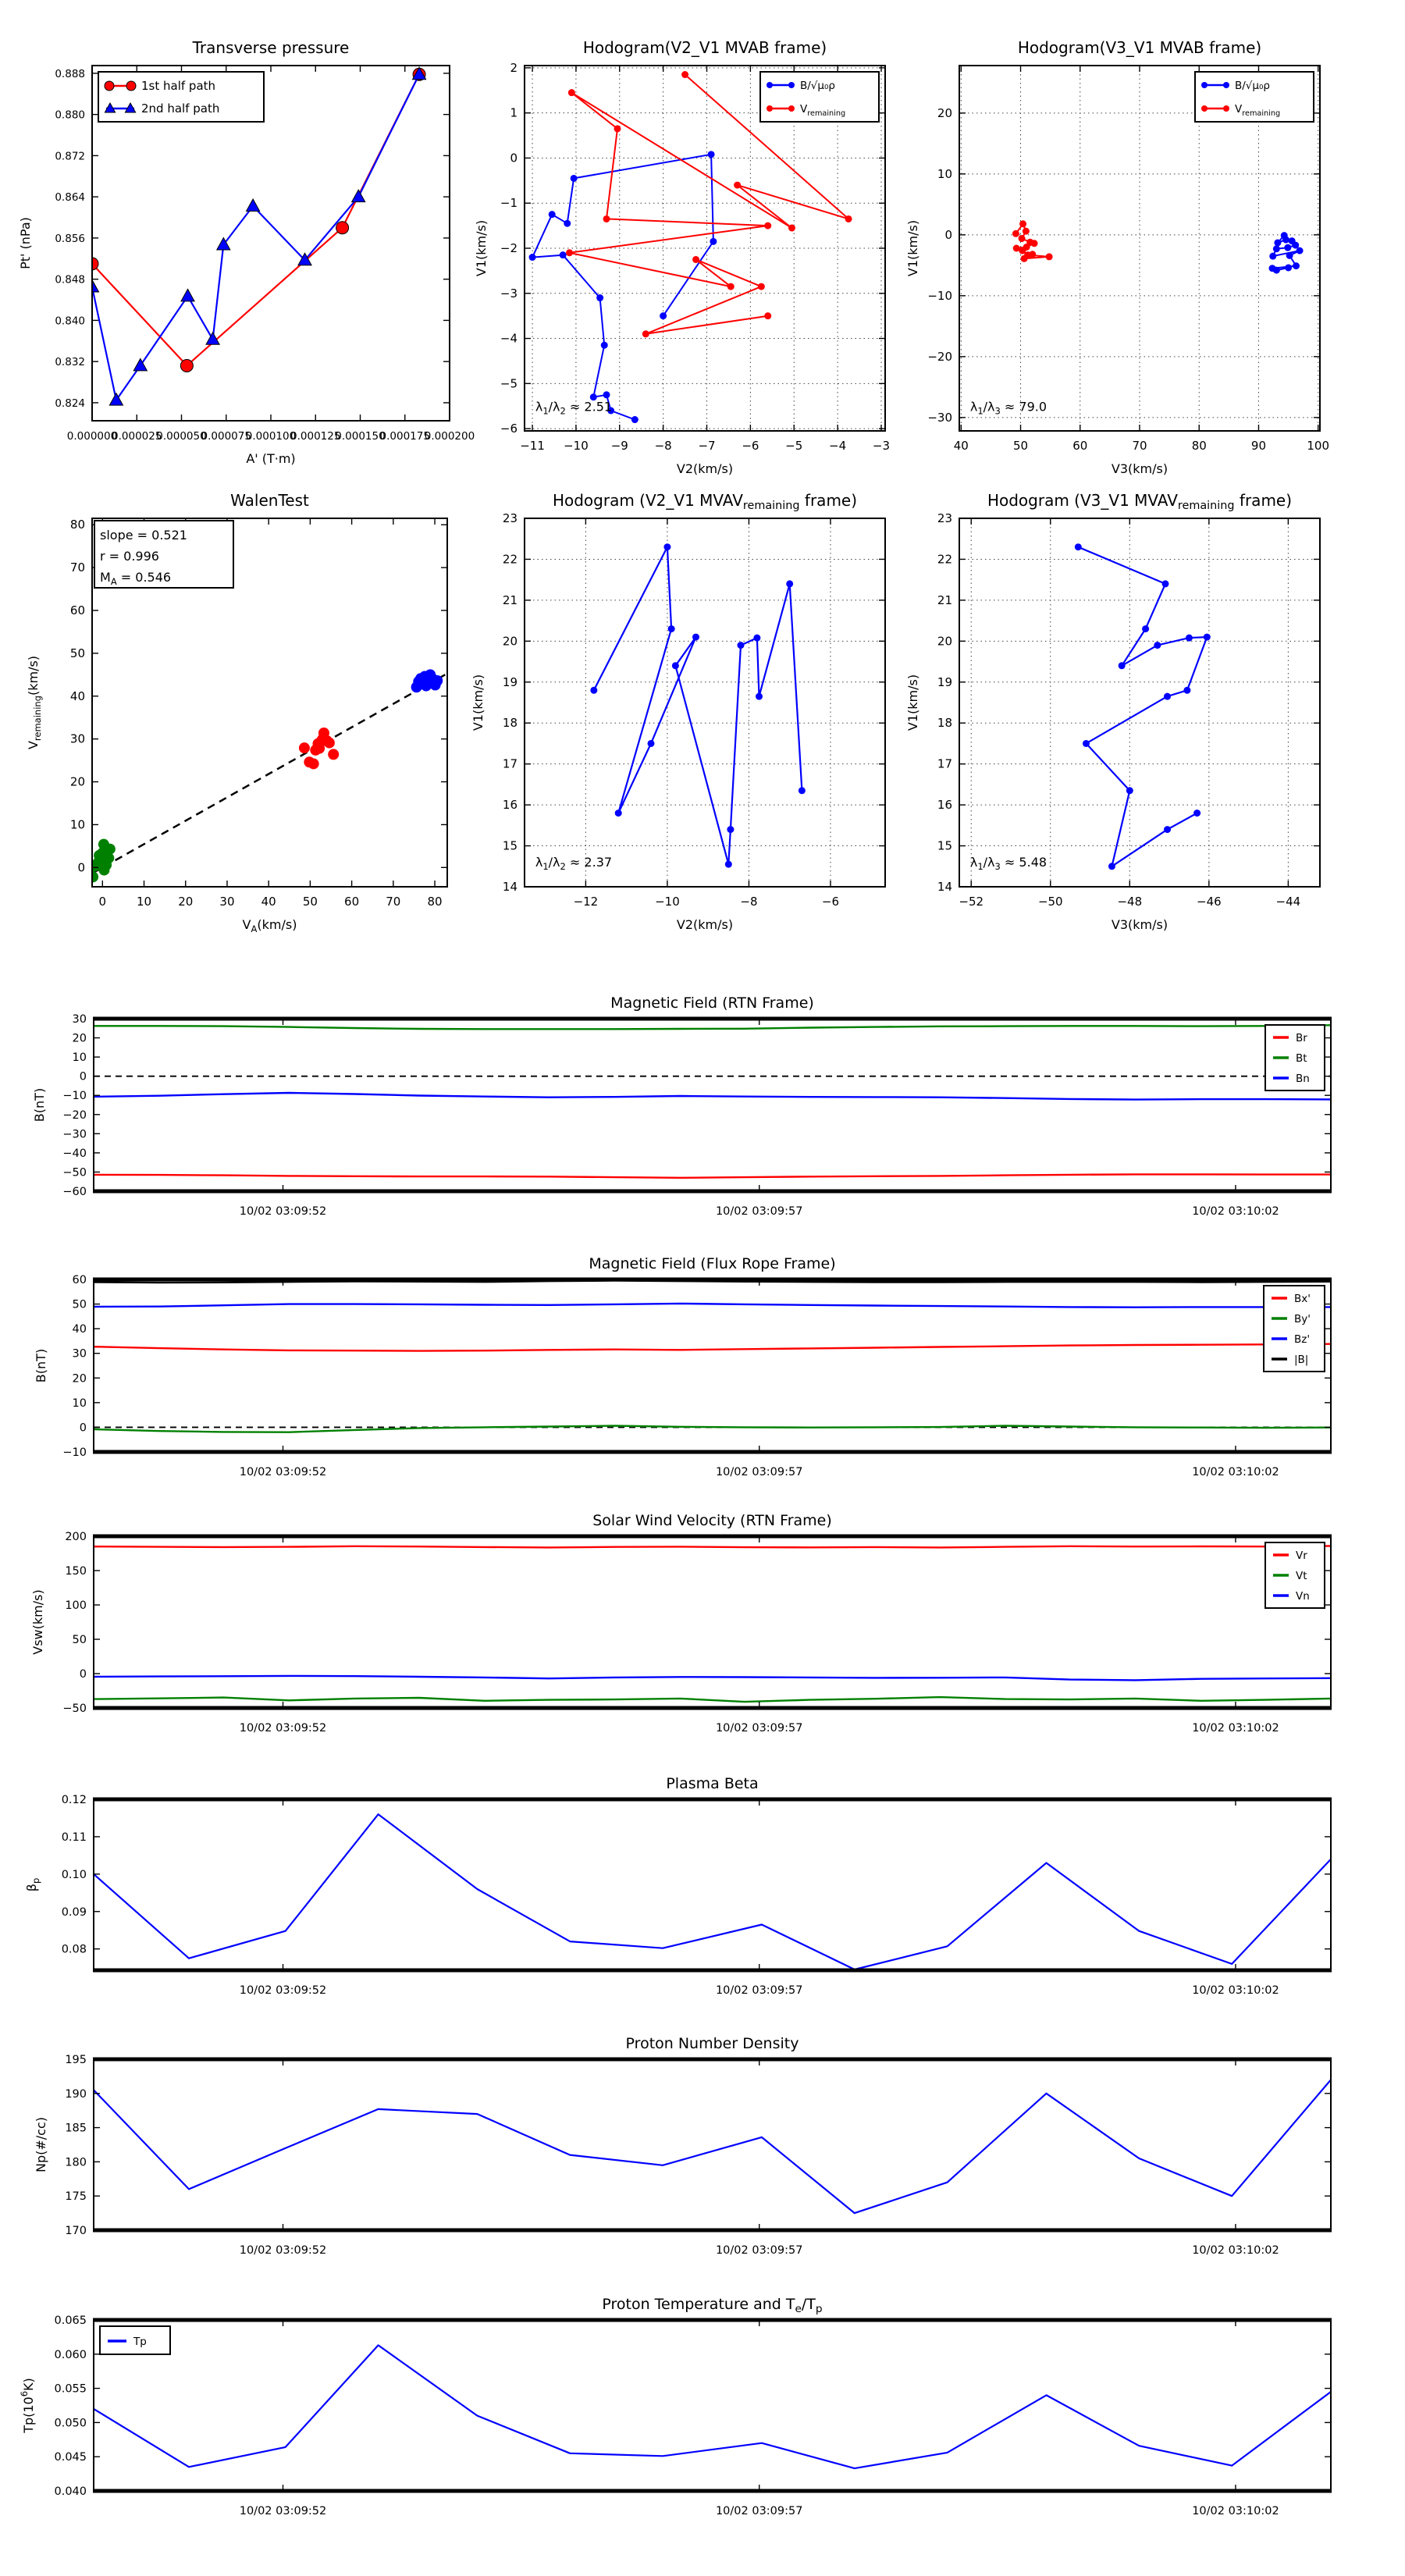 The height and width of the screenshot is (2576, 1405). What do you see at coordinates (74, 1452) in the screenshot?
I see `b_fr-ytick: −10` at bounding box center [74, 1452].